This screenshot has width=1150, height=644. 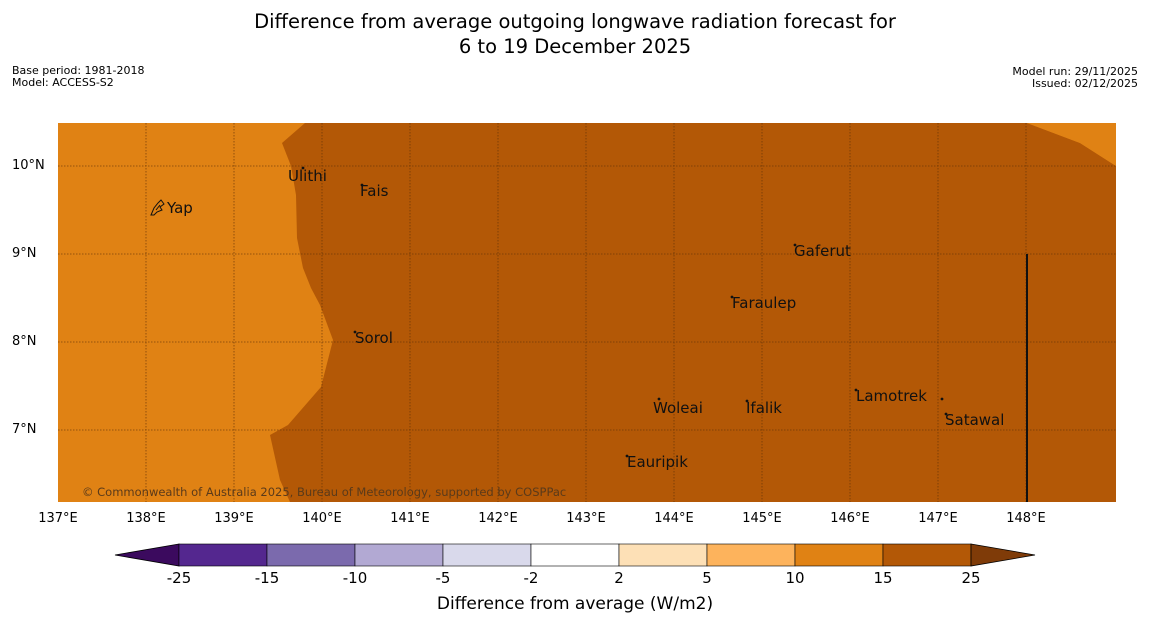 What do you see at coordinates (707, 578) in the screenshot?
I see `colorbar-tick-label: 5` at bounding box center [707, 578].